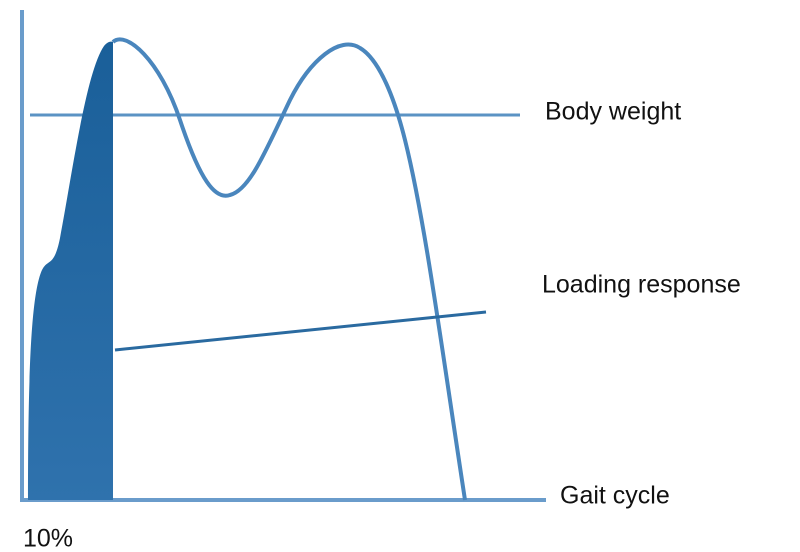  Describe the element at coordinates (615, 496) in the screenshot. I see `gait-cycle-label: Gait cycle` at that location.